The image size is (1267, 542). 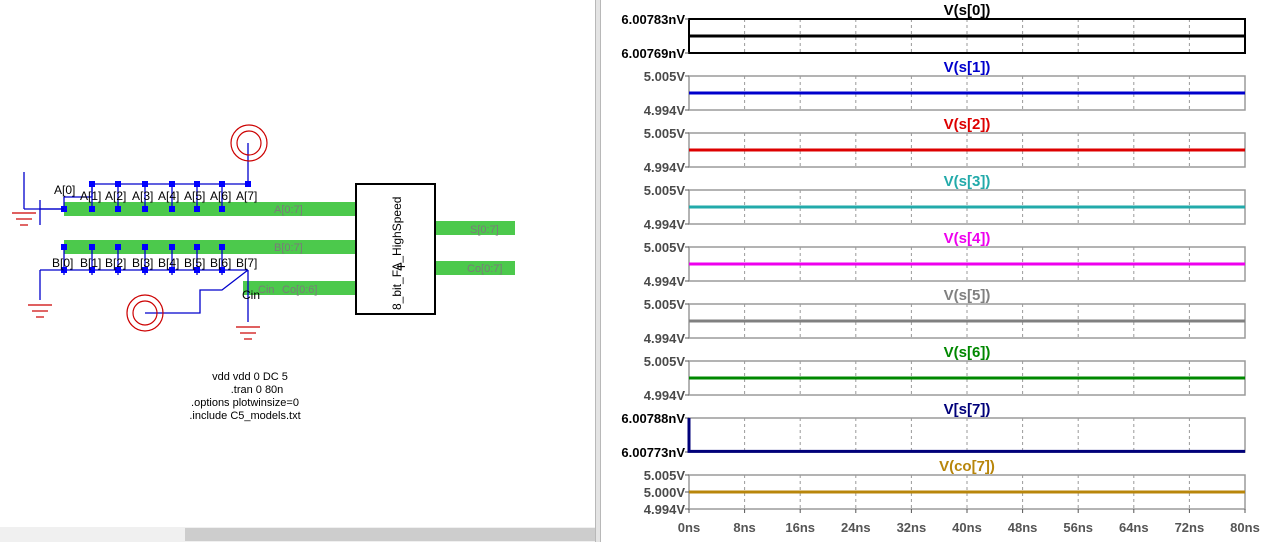 What do you see at coordinates (168, 196) in the screenshot?
I see `a-pin-label: A[4]` at bounding box center [168, 196].